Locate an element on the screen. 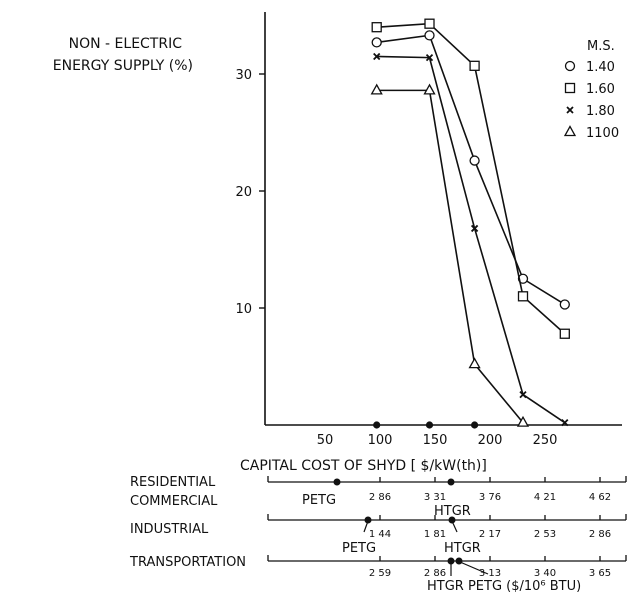 This screenshot has height=594, width=642. legend-label: 1100 is located at coordinates (602, 133).